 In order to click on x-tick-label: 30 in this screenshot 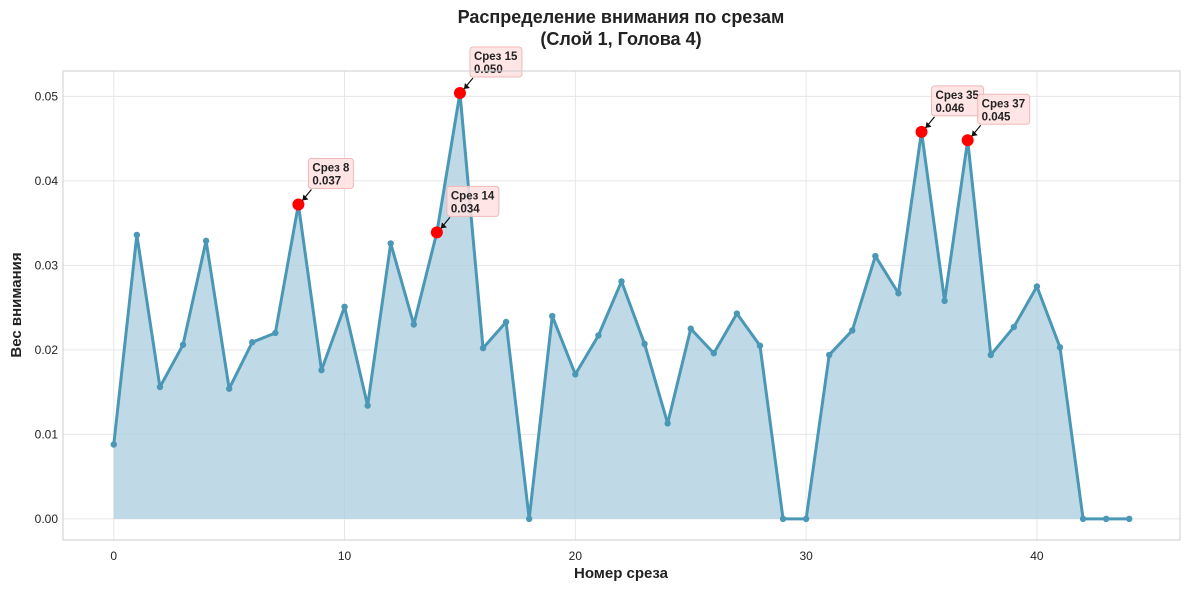, I will do `click(806, 556)`.